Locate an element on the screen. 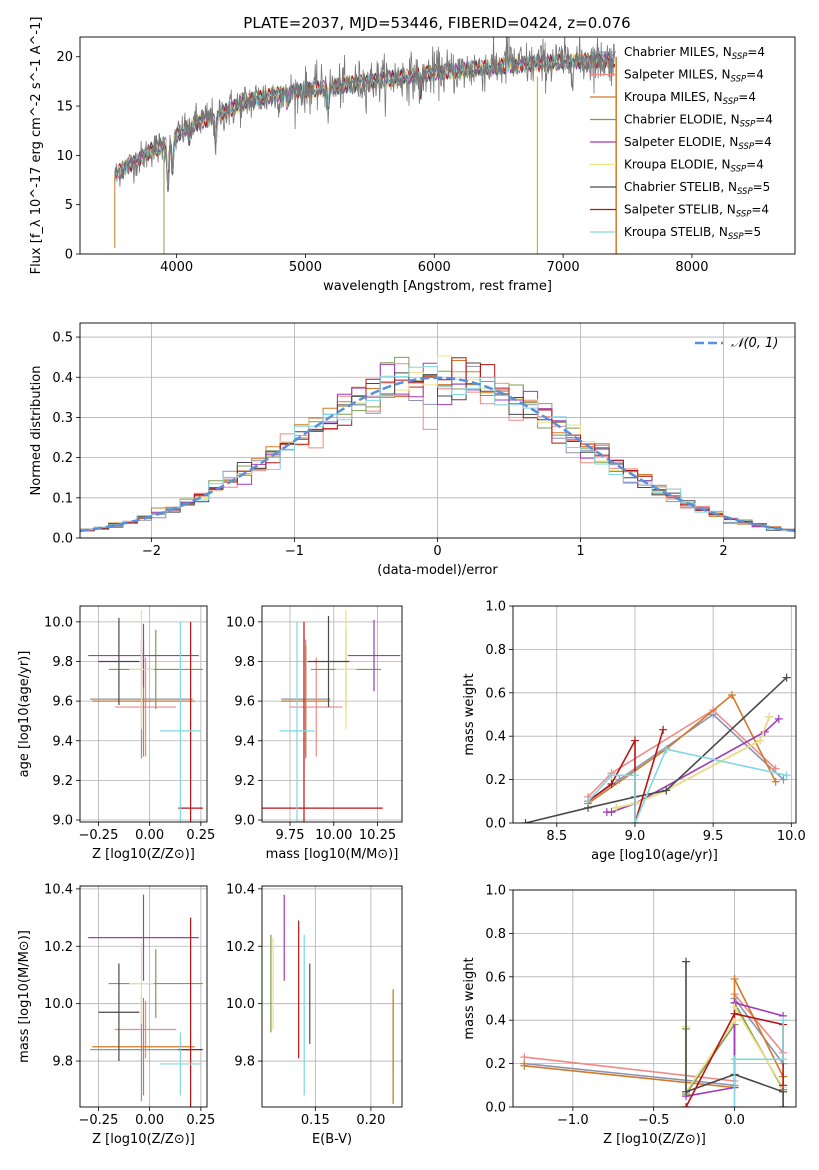  y-tick-label: 10.4 is located at coordinates (58, 889).